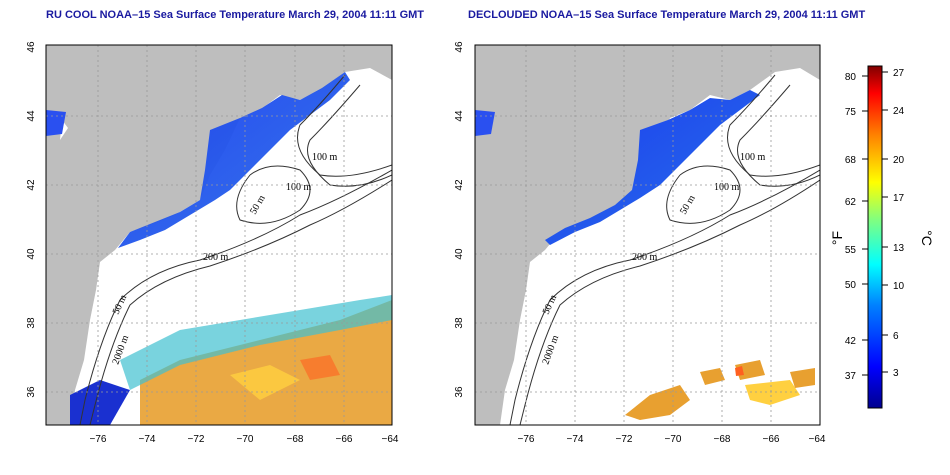 The height and width of the screenshot is (475, 950). I want to click on colorbar-tick-marks, so click(875, 223).